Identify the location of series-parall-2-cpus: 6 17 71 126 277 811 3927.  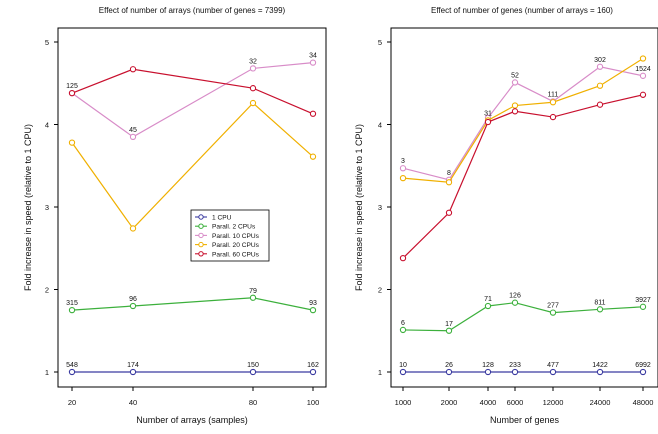
(525, 313).